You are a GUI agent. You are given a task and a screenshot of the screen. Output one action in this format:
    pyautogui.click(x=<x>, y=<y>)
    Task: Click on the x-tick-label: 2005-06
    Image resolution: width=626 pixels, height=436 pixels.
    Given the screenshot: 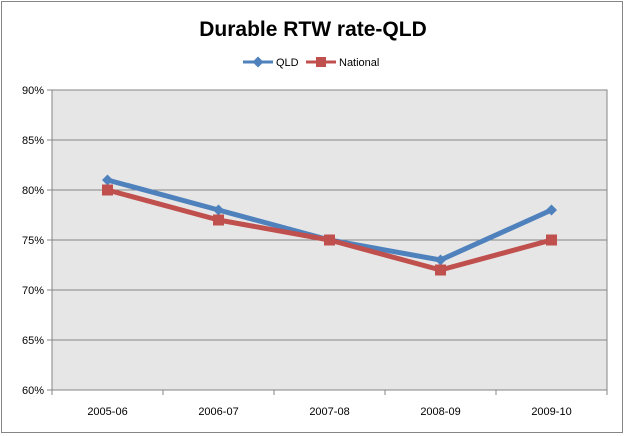 What is the action you would take?
    pyautogui.click(x=107, y=412)
    